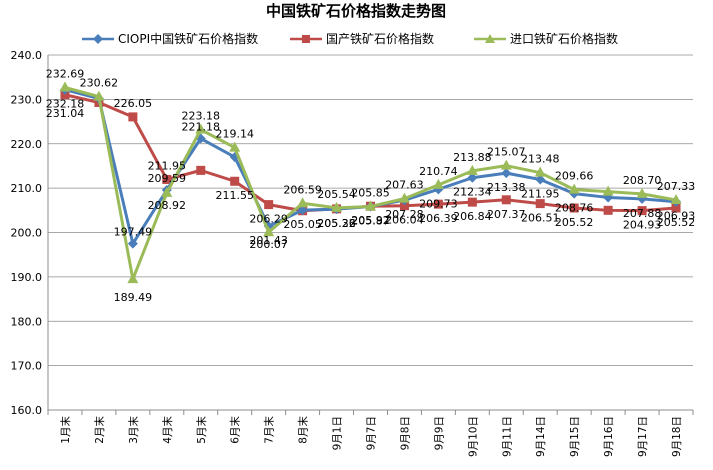 The width and height of the screenshot is (713, 470). I want to click on y-tick-label: 220.0, so click(27, 144).